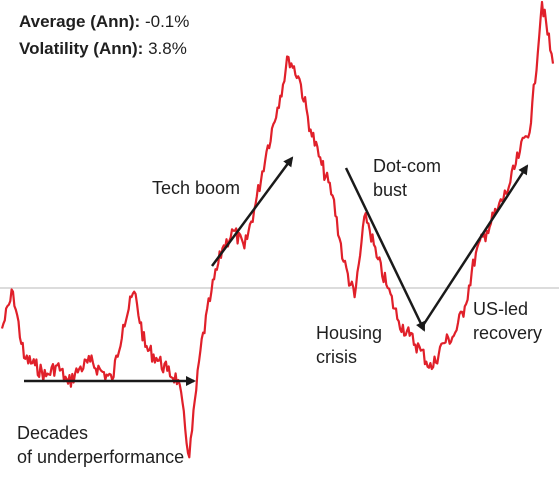 This screenshot has height=480, width=559. I want to click on annotation-tech-boom: Tech boom, so click(196, 188).